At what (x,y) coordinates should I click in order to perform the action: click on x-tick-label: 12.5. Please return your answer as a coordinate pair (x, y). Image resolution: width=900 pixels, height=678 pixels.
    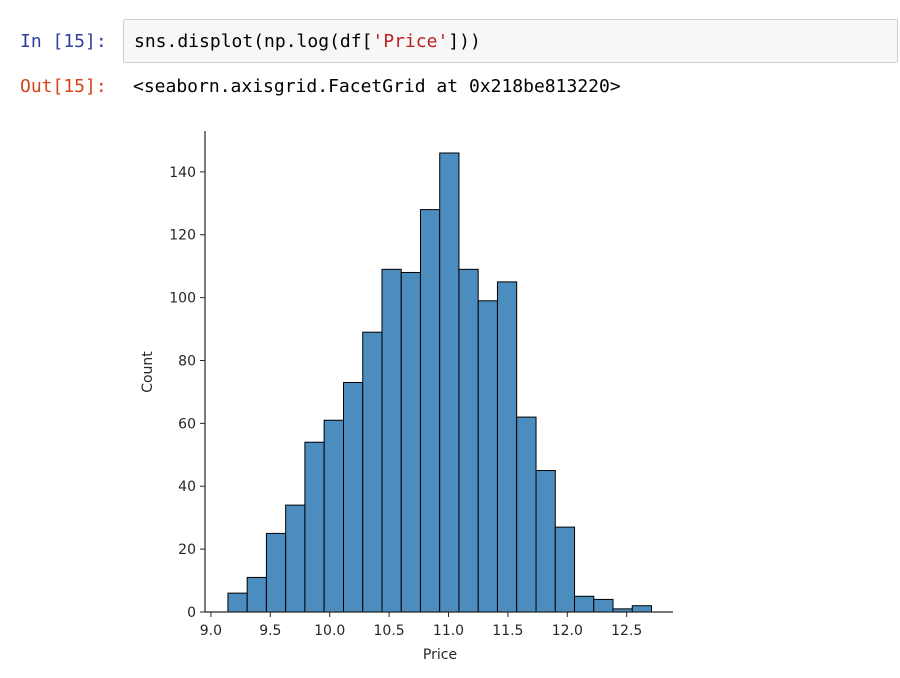
    Looking at the image, I should click on (626, 631).